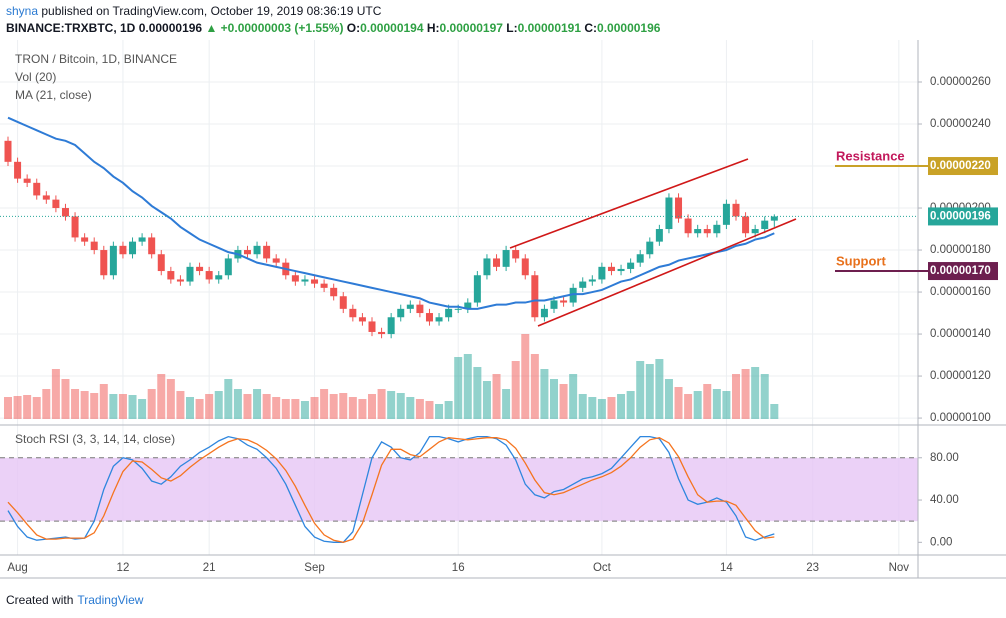  Describe the element at coordinates (960, 82) in the screenshot. I see `y-tick-label: 0.00000260` at that location.